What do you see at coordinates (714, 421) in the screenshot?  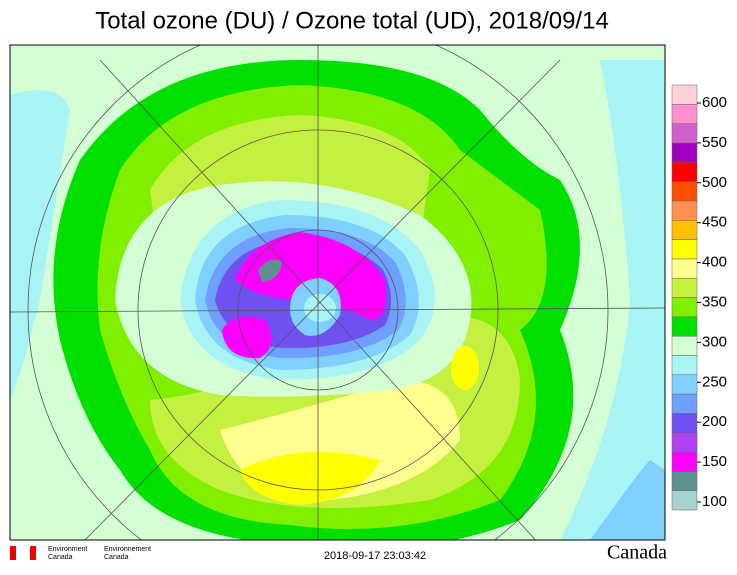 I see `tick-label: 200` at bounding box center [714, 421].